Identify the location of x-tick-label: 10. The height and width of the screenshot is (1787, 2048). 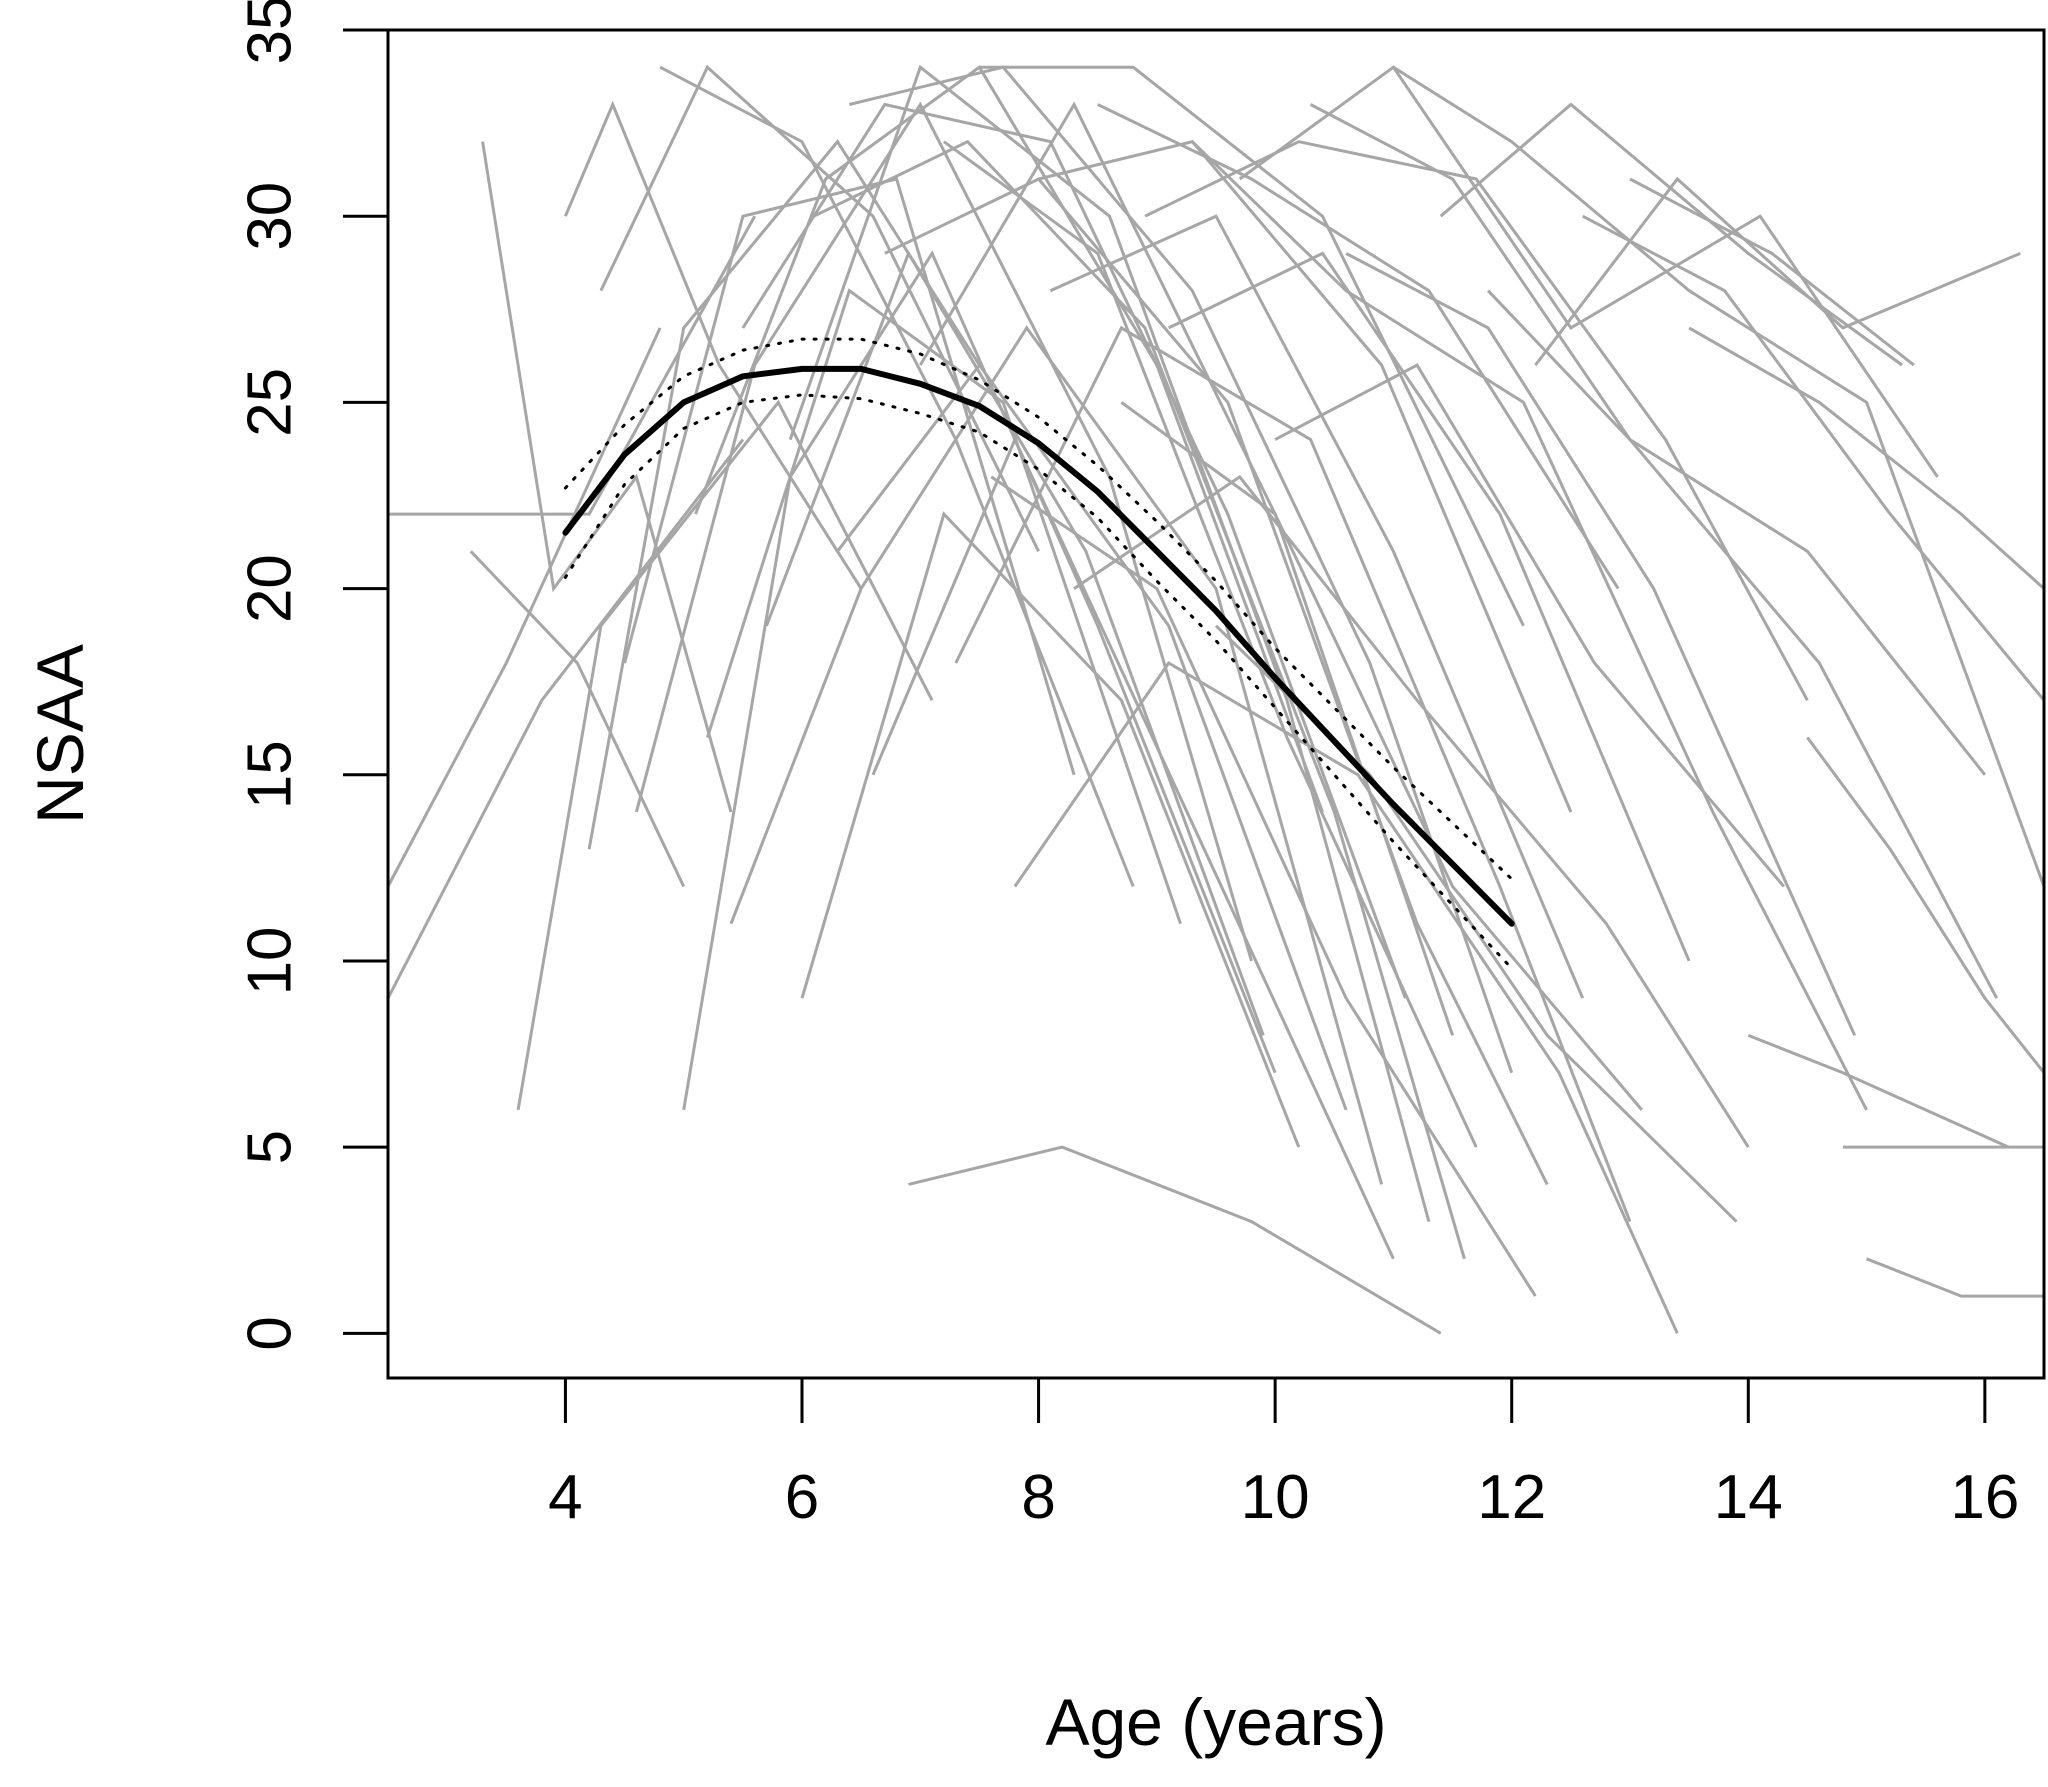
(1275, 1497).